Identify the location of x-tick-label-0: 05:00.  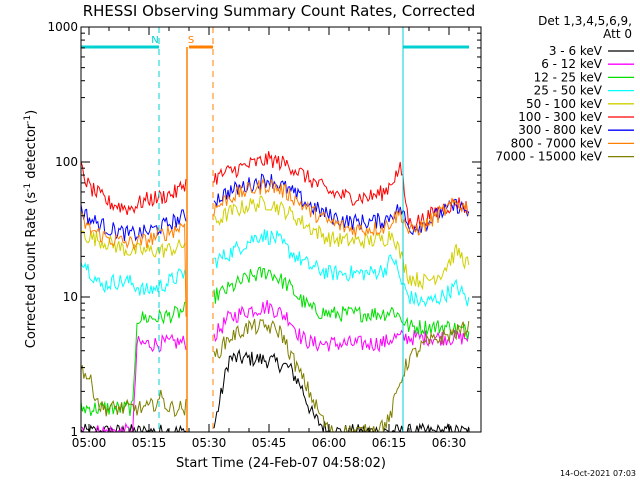
(89, 443).